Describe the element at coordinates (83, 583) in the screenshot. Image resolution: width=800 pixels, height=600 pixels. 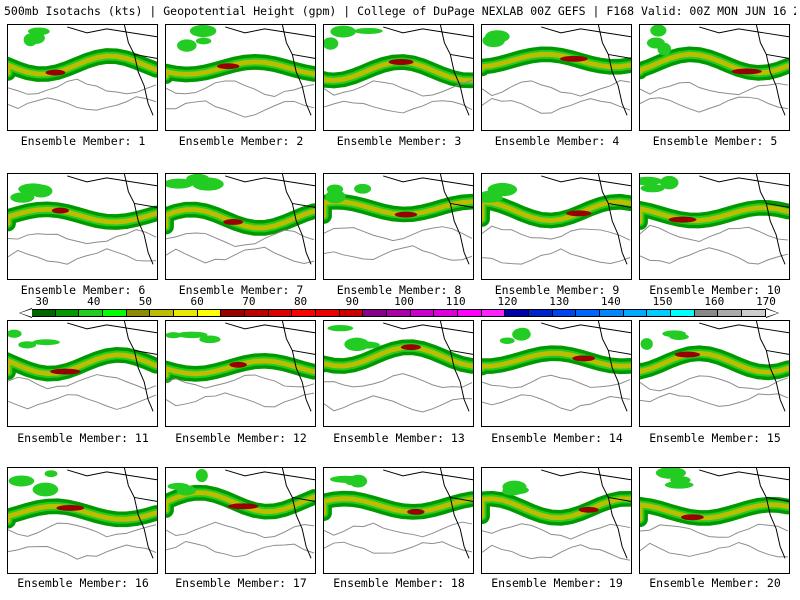
I see `ensemble-member-label: Ensemble Member: 16` at that location.